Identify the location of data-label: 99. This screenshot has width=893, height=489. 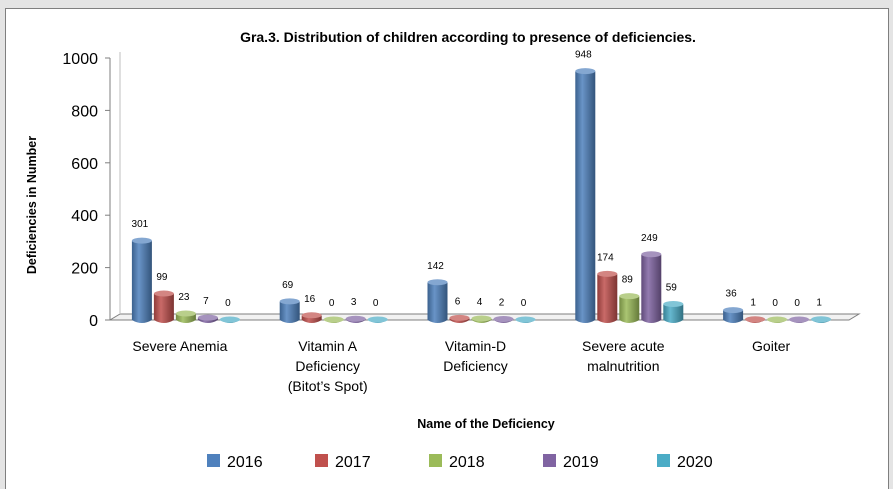
(162, 277).